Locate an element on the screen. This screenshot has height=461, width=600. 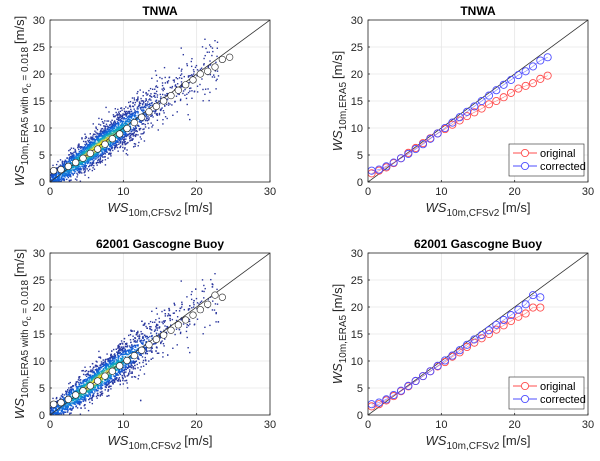
x-axis-label: WS10m,CFSv2 [m/s] is located at coordinates (478, 209).